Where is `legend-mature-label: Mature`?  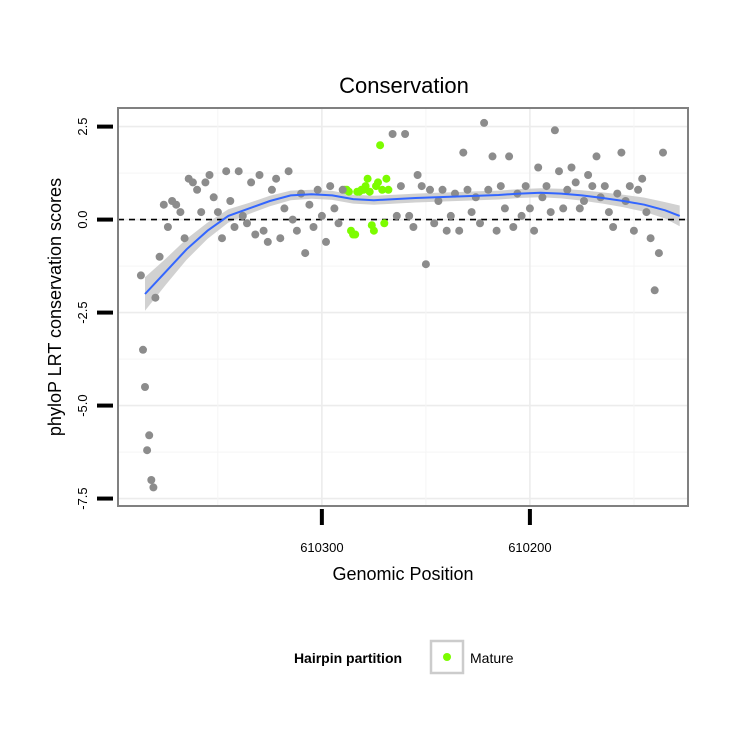 legend-mature-label: Mature is located at coordinates (492, 658).